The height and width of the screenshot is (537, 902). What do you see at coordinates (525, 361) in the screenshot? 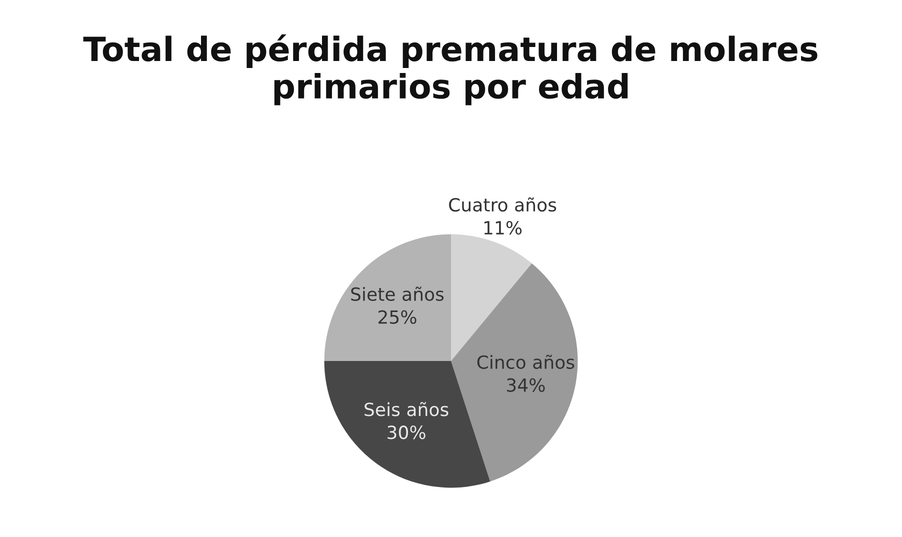
I see `slice-label: Cinco años` at bounding box center [525, 361].